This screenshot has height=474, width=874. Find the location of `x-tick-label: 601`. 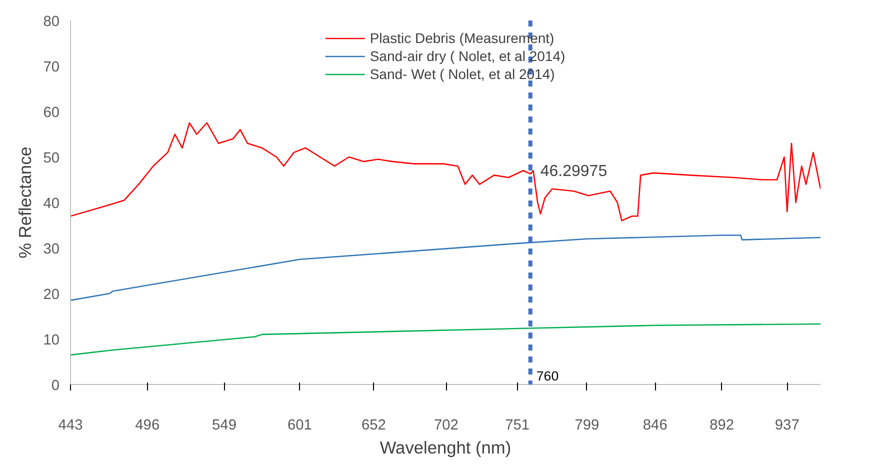

x-tick-label: 601 is located at coordinates (299, 426).